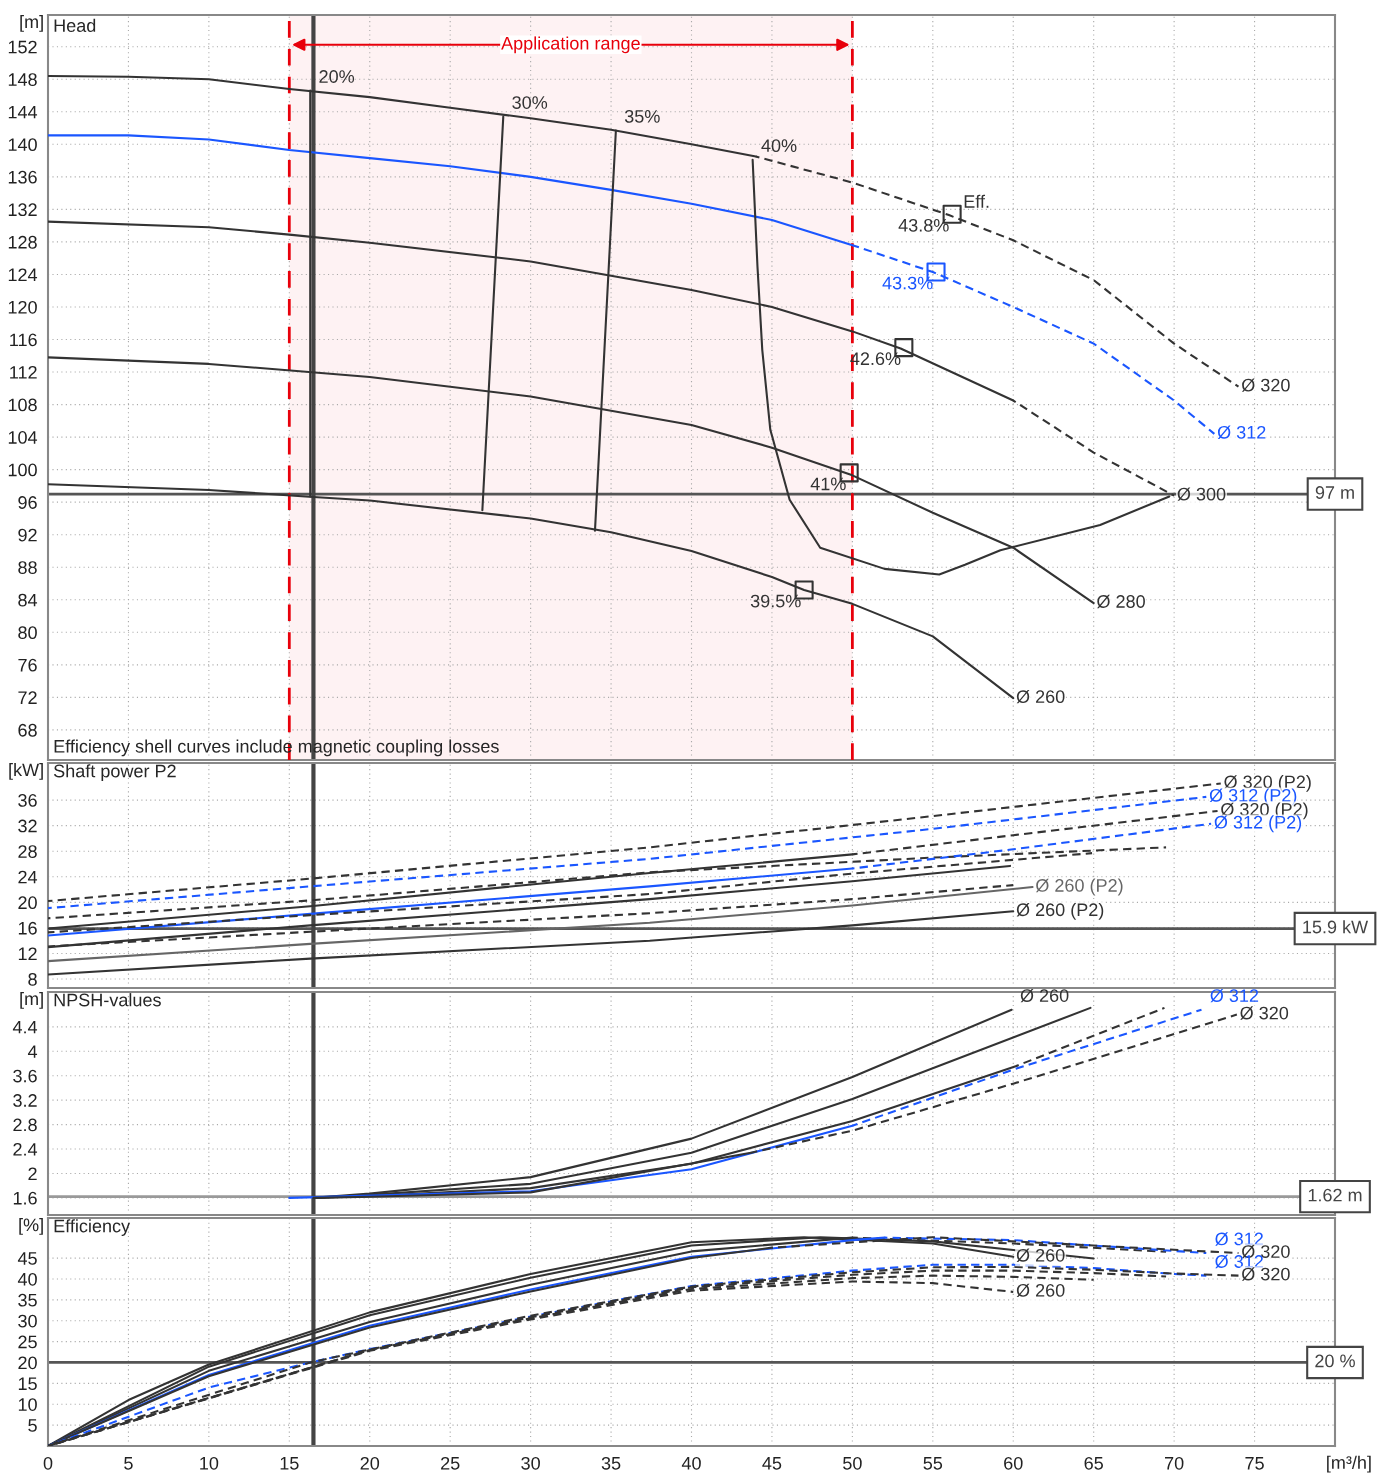  I want to click on x-tick-label: 30, so click(530, 1463).